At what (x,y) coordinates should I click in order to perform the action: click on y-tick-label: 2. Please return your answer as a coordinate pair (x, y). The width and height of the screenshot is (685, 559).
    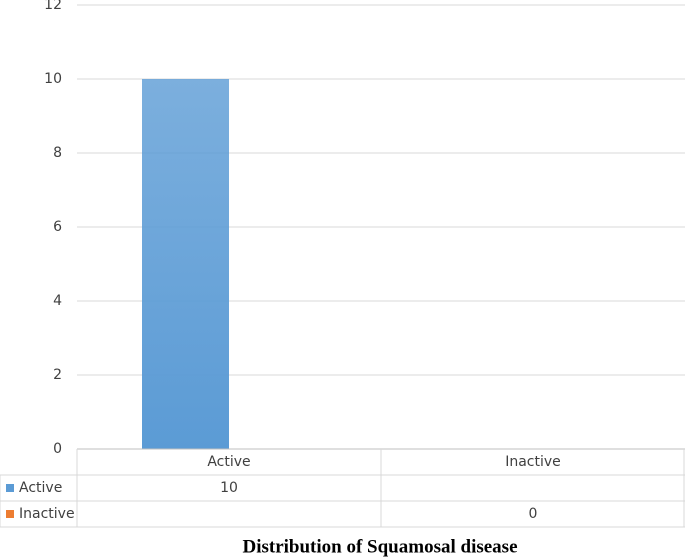
    Looking at the image, I should click on (57, 375).